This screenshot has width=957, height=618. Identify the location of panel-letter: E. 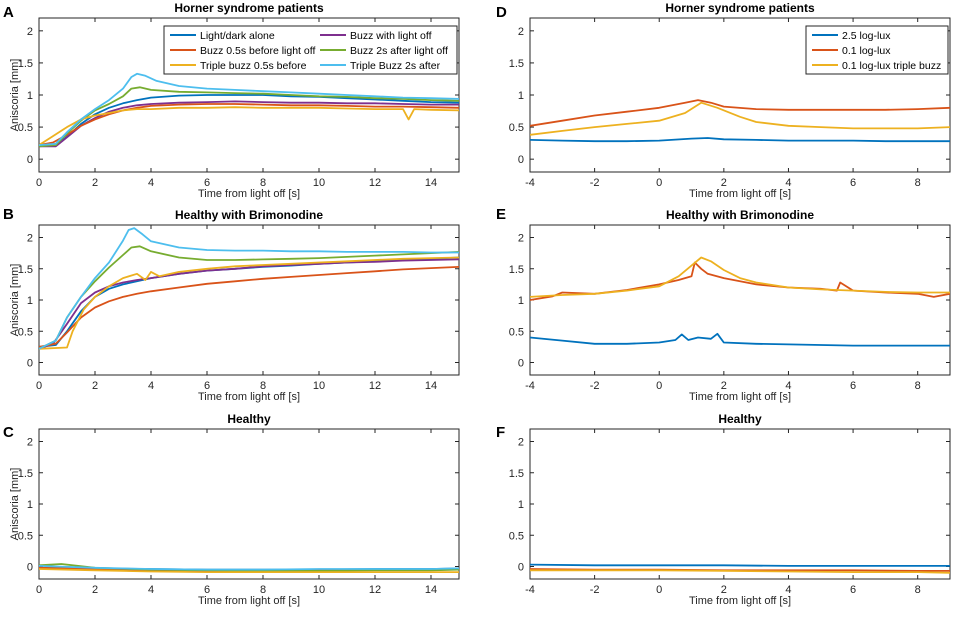
(501, 214).